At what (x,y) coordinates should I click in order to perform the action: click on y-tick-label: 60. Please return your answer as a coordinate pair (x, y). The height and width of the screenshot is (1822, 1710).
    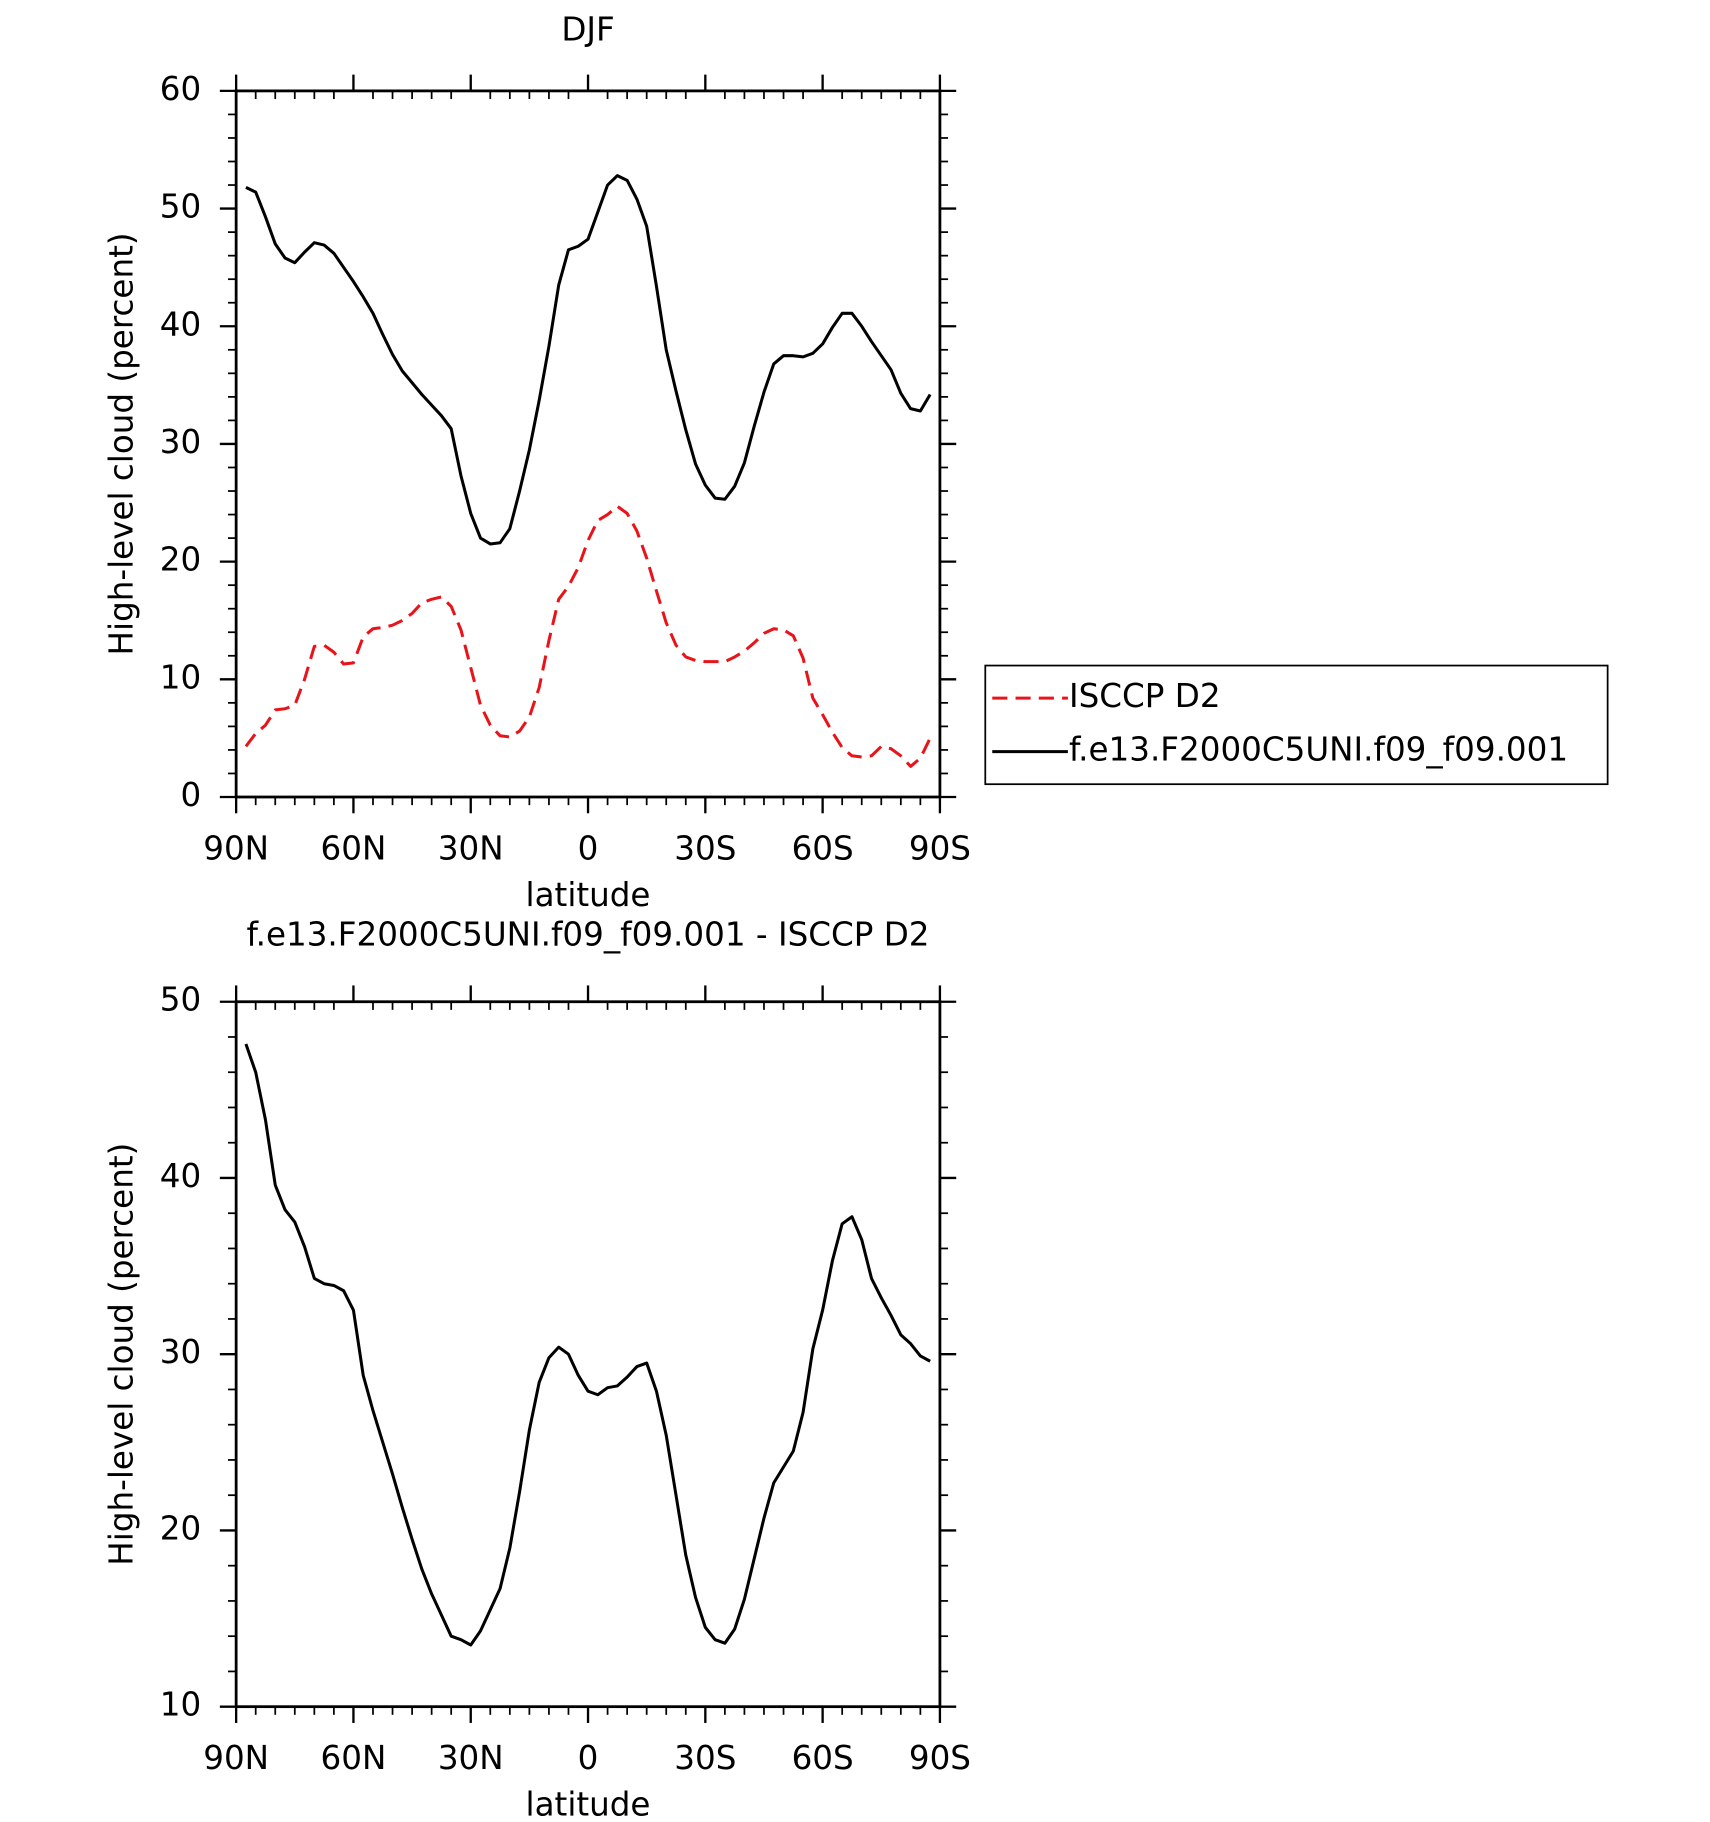
    Looking at the image, I should click on (180, 89).